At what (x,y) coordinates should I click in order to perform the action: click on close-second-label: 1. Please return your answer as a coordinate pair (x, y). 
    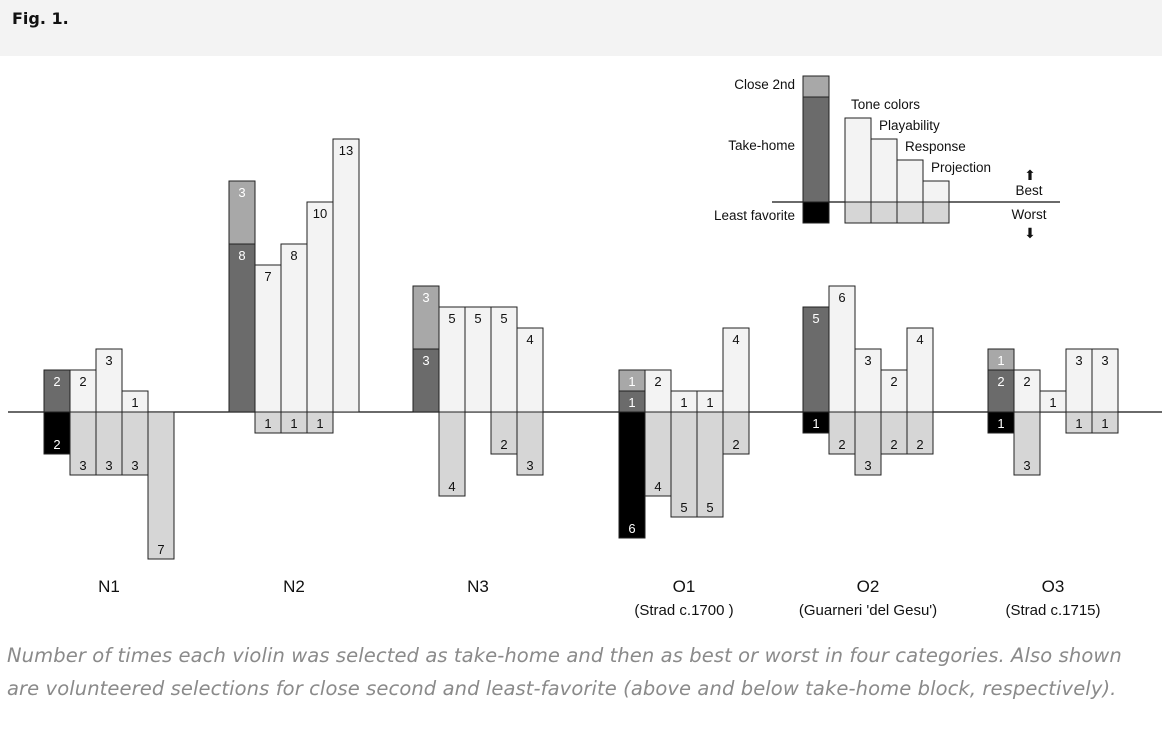
    Looking at the image, I should click on (631, 381).